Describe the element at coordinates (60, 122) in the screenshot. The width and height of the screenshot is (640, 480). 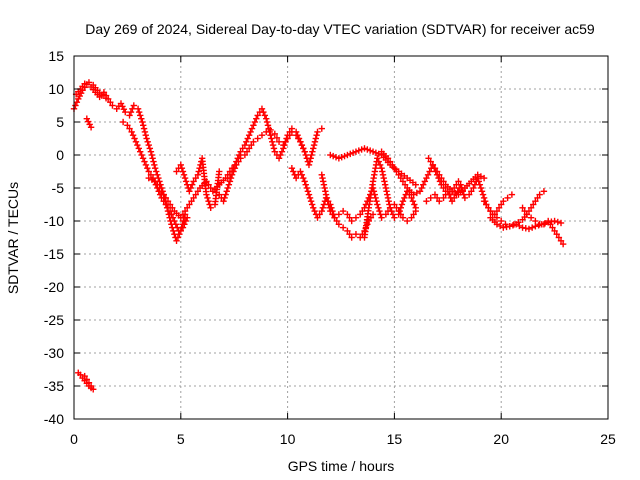
I see `y-tick-label: 5` at that location.